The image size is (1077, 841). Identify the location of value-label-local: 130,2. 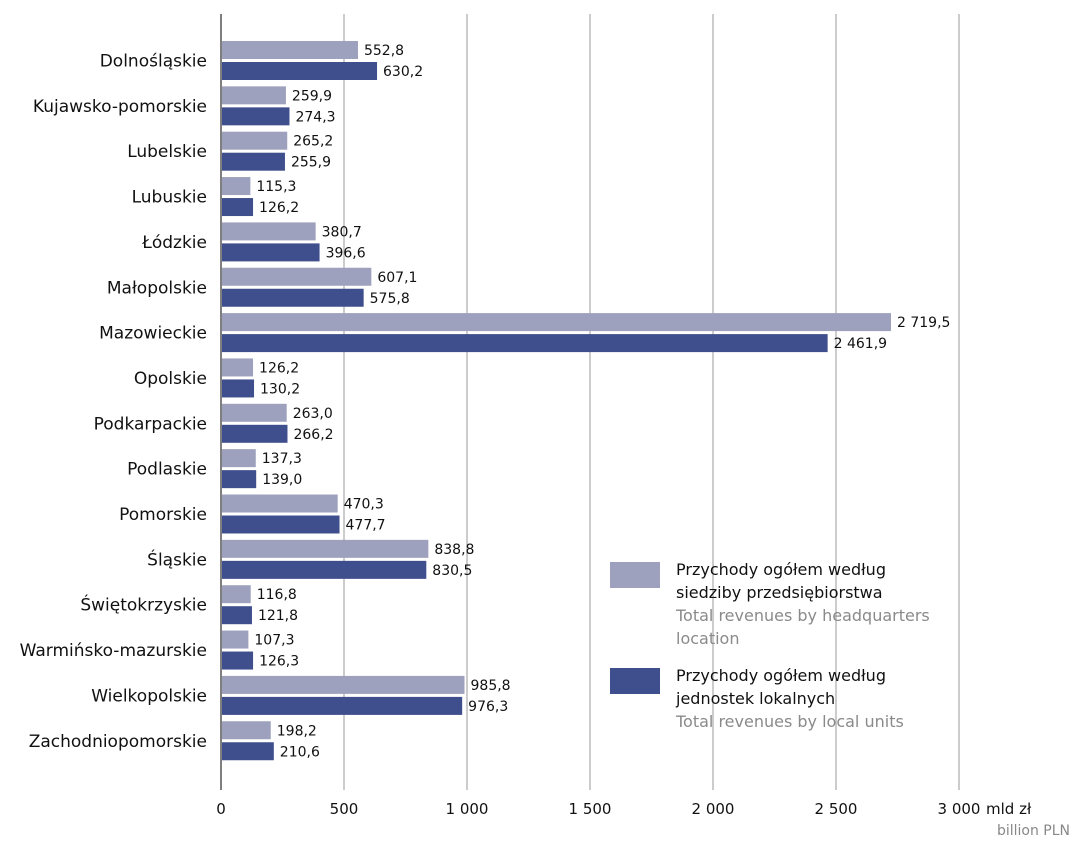
(280, 389).